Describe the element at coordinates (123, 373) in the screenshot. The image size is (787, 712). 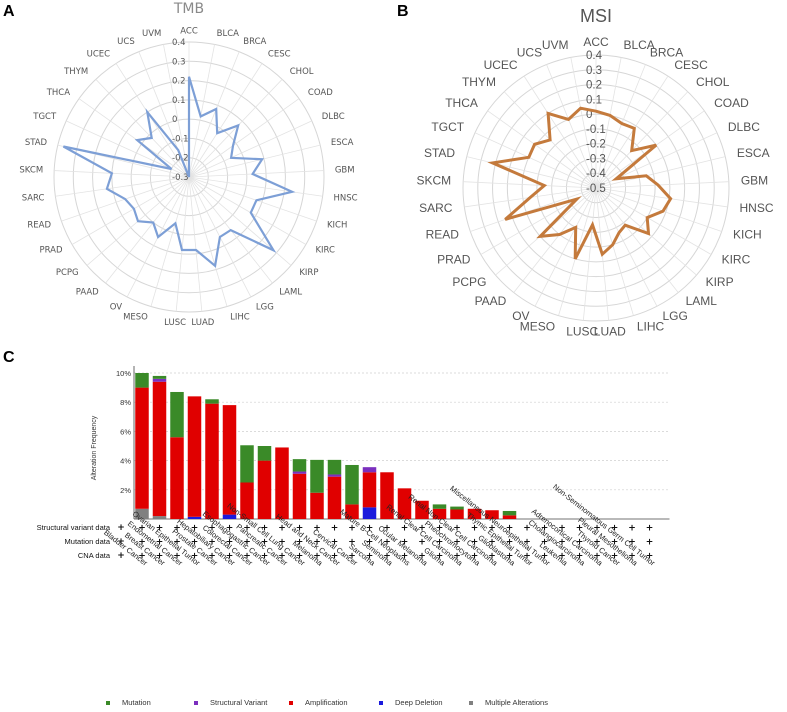
I see `y-tick-label: 10%` at that location.